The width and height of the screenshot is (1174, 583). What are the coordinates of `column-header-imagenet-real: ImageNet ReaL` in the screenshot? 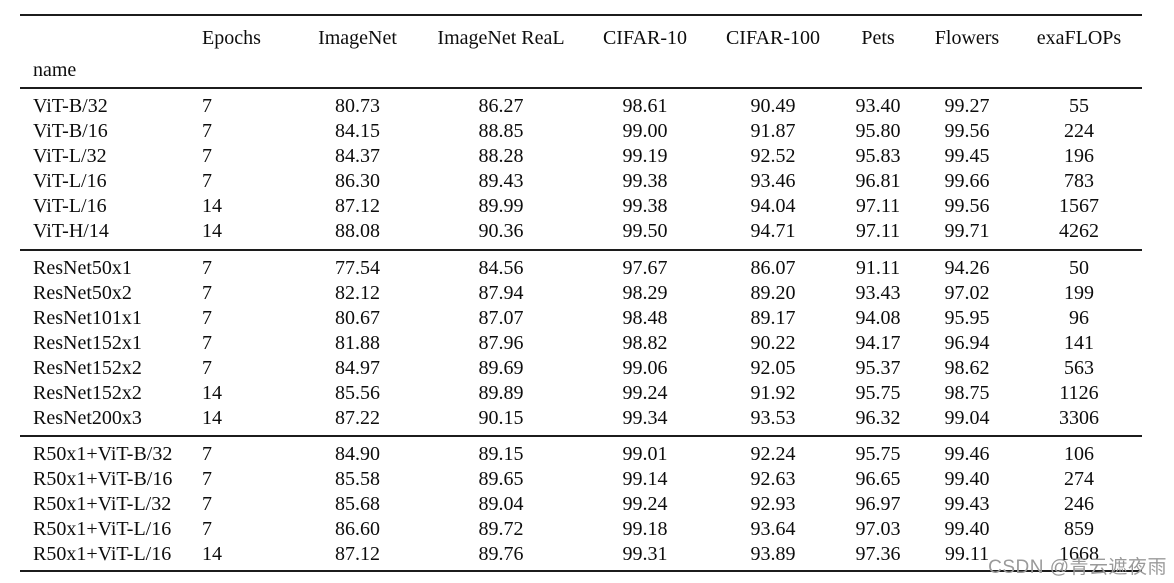 It's located at (501, 38).